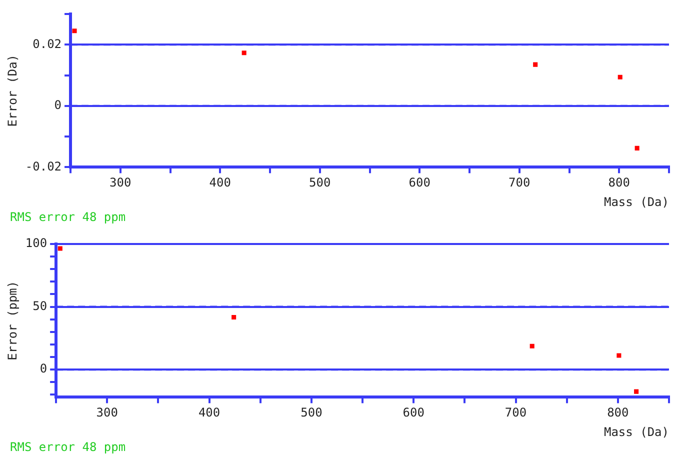 The height and width of the screenshot is (461, 677). Describe the element at coordinates (47, 43) in the screenshot. I see `y-tick-label: 0.02` at that location.